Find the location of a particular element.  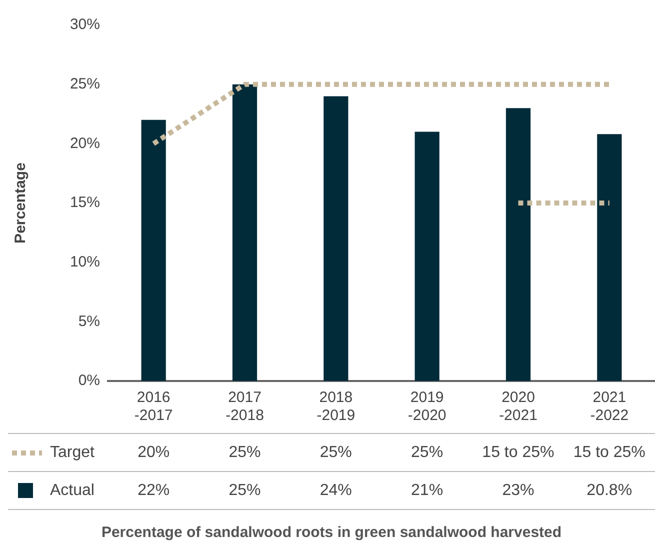

legend-label: Target is located at coordinates (72, 453).